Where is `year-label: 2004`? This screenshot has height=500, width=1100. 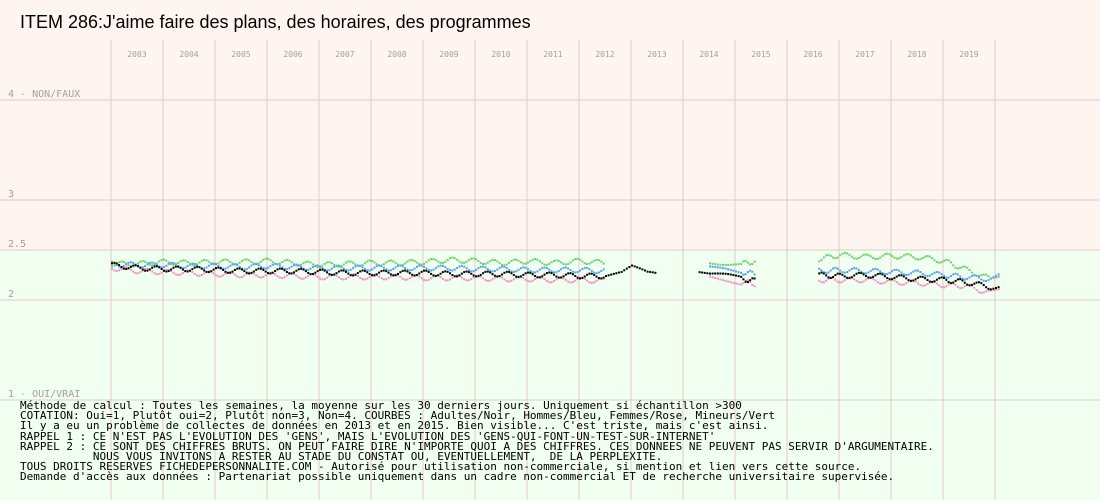
year-label: 2004 is located at coordinates (188, 54).